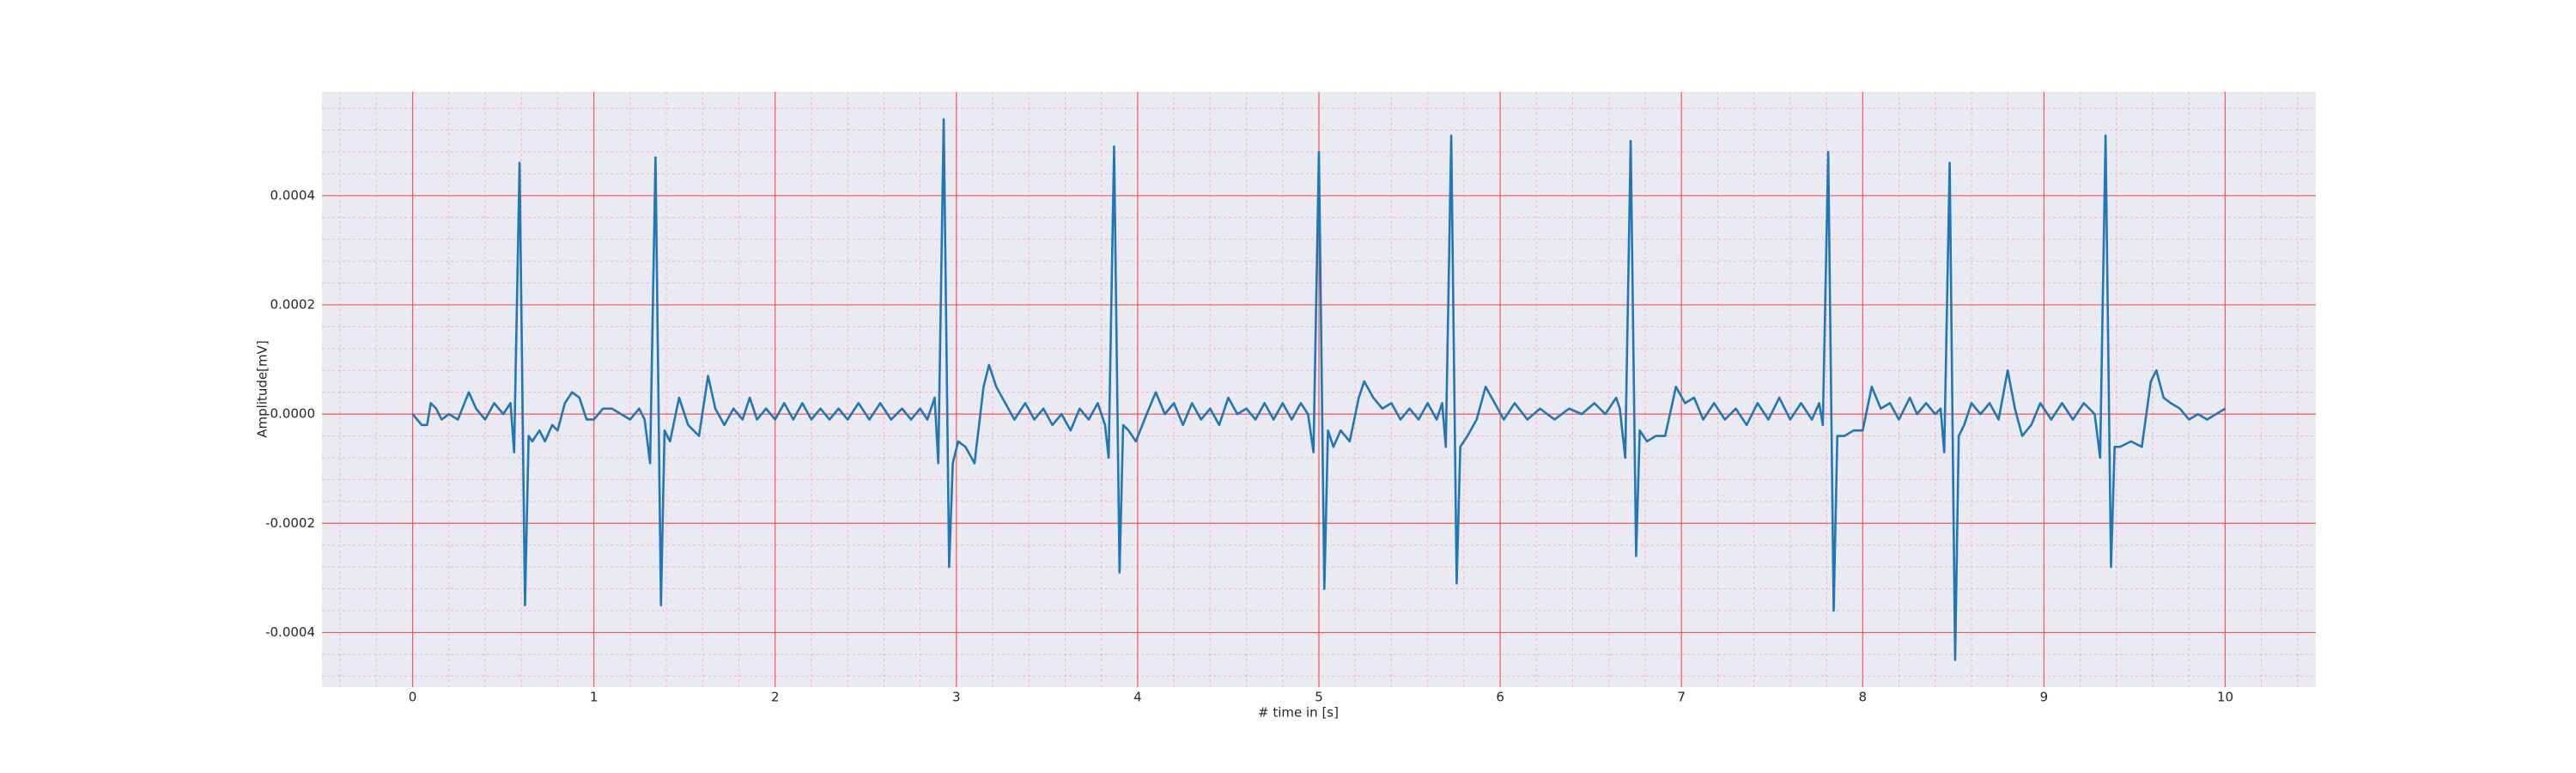 Image resolution: width=2576 pixels, height=773 pixels. Describe the element at coordinates (1298, 713) in the screenshot. I see `x-axis-label: # time in [s]` at that location.